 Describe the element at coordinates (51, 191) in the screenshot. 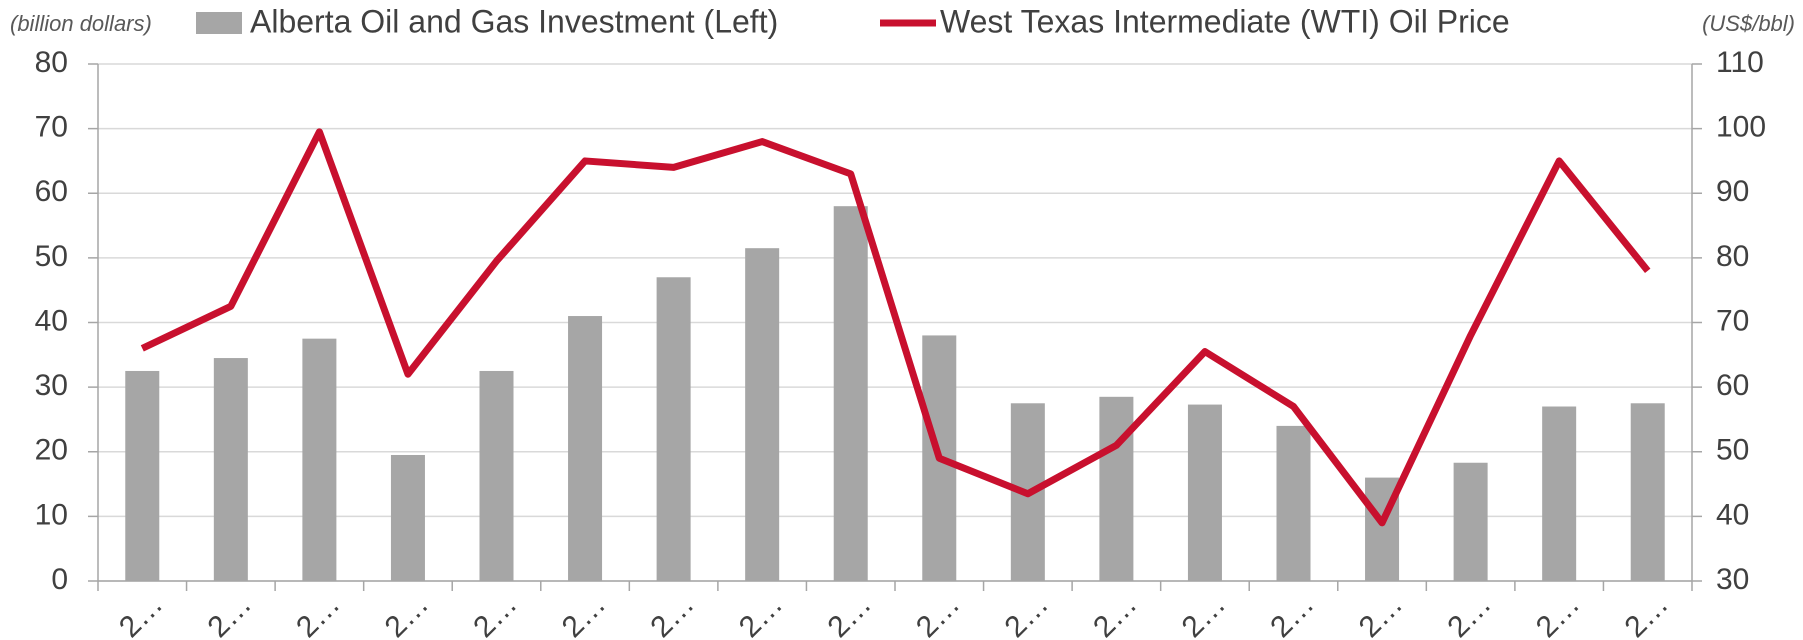

I see `y-tick-label: 60` at that location.